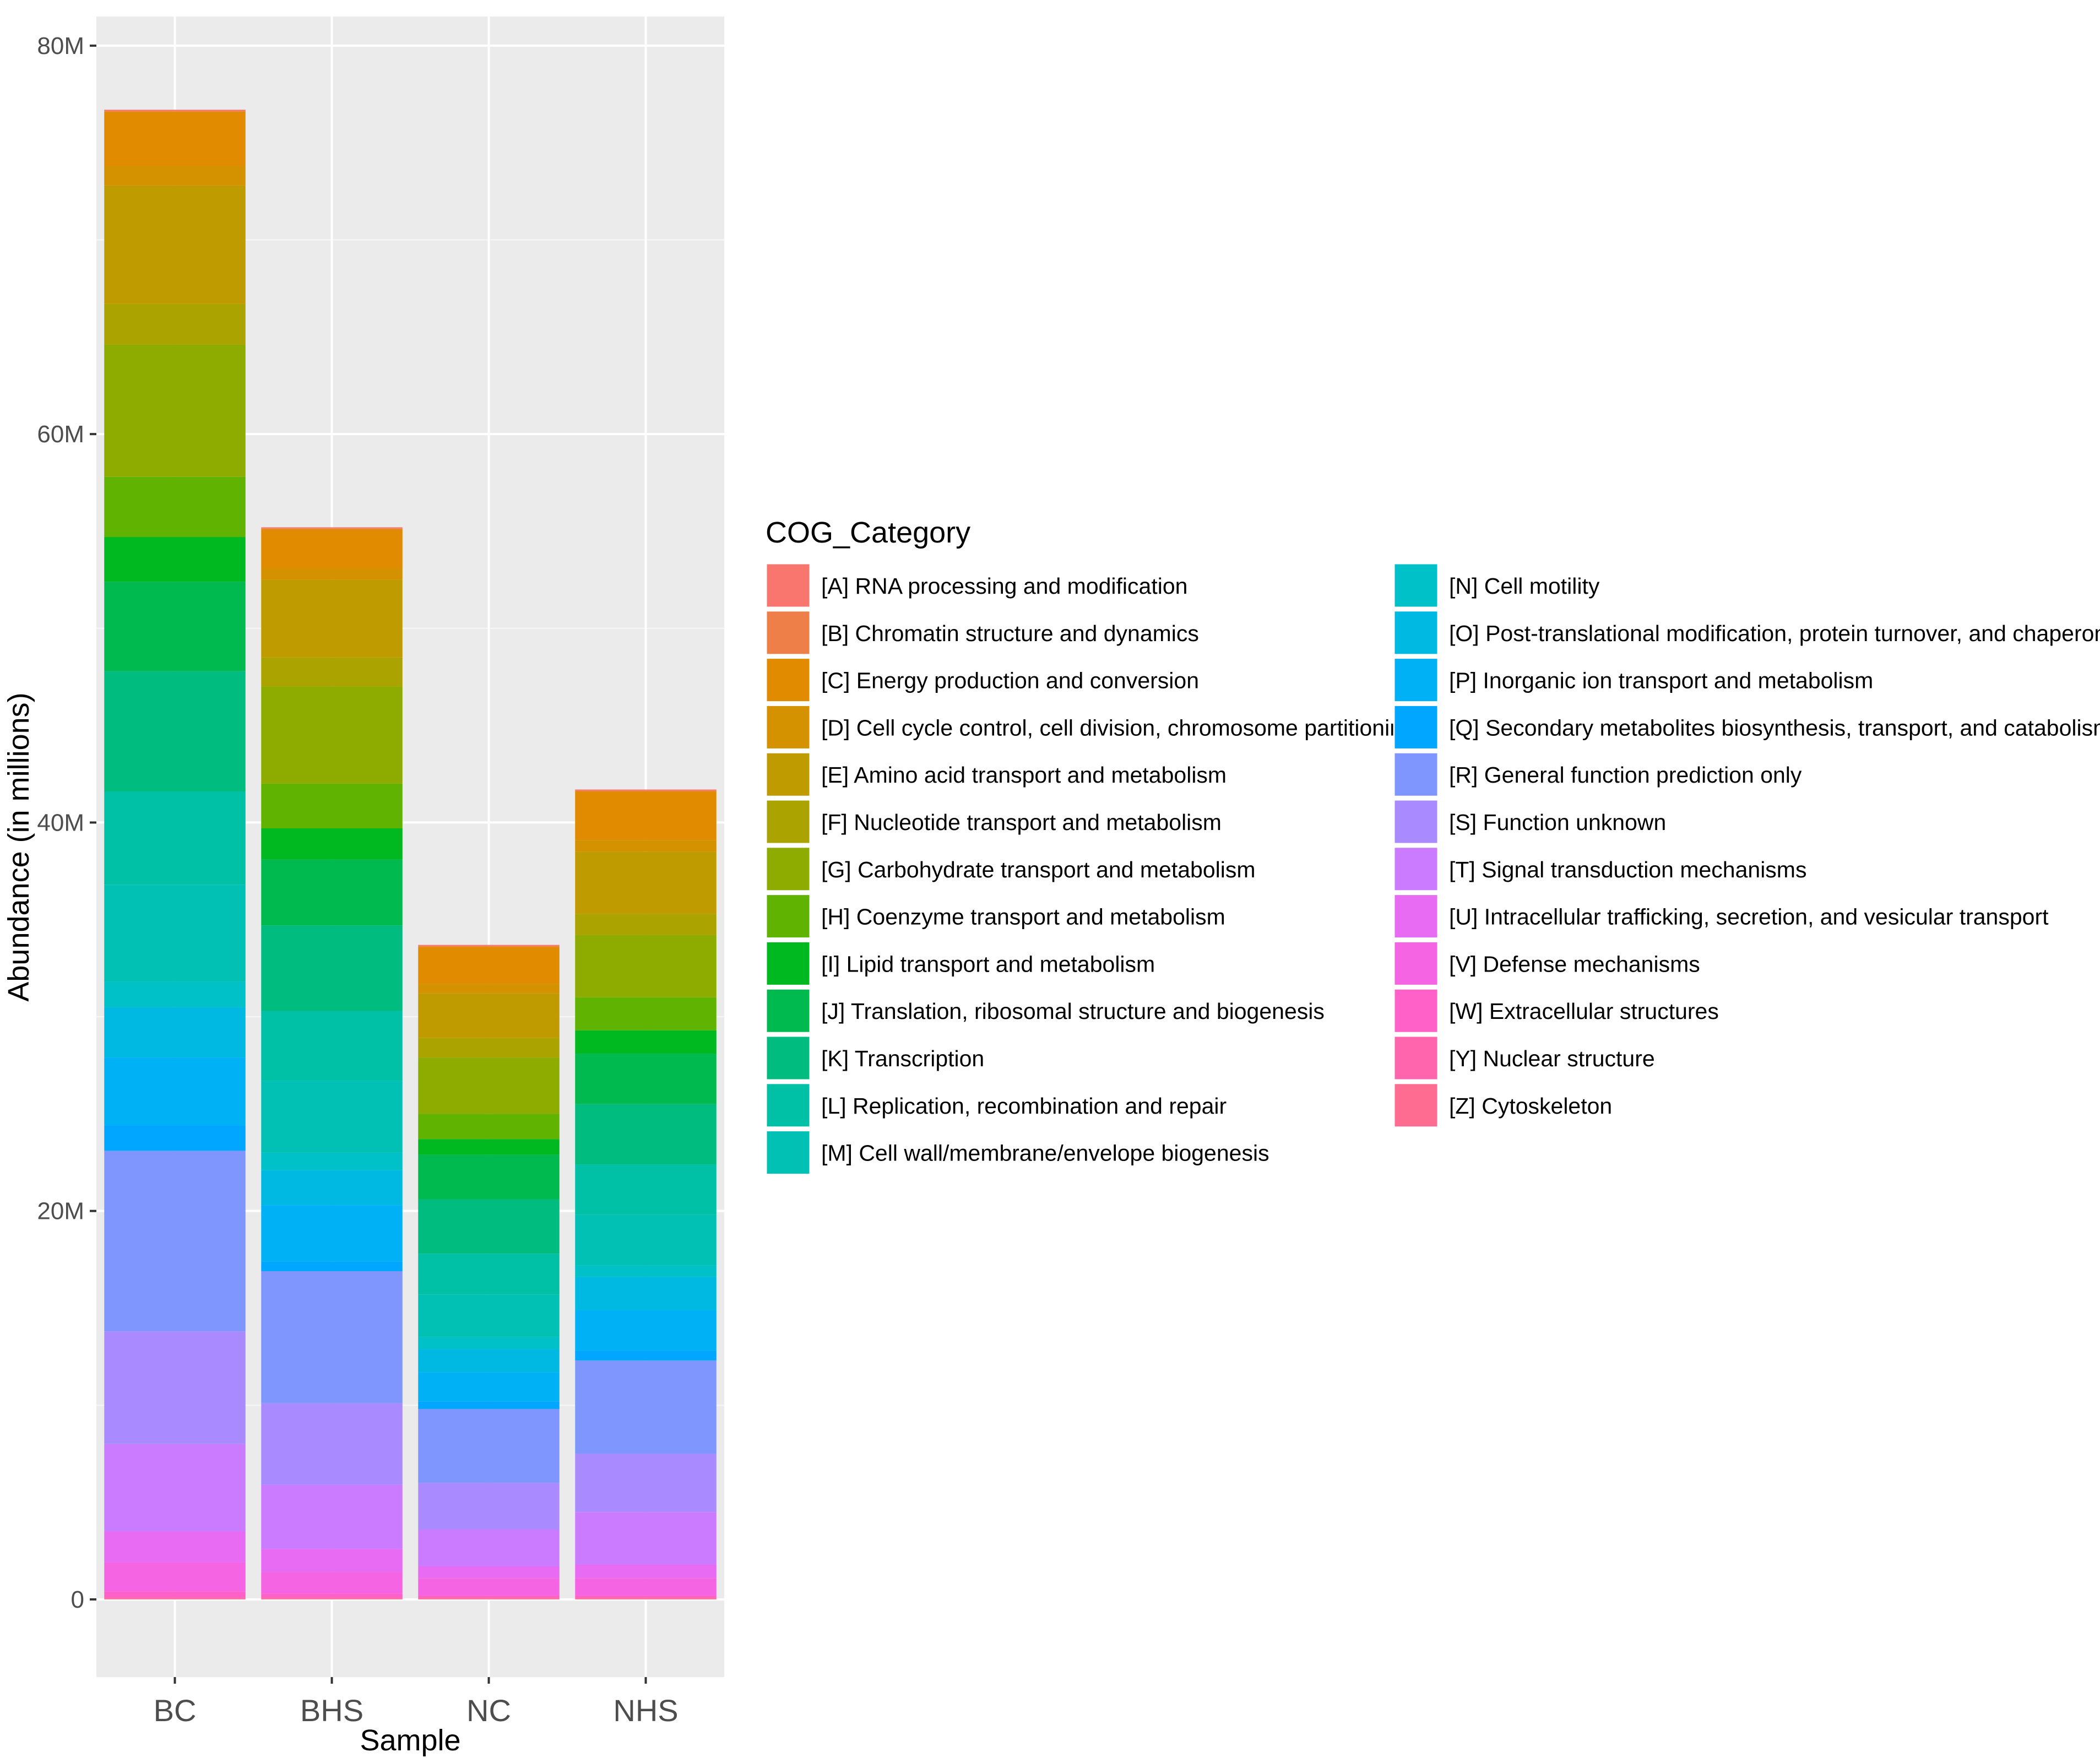 The width and height of the screenshot is (2100, 1763). What do you see at coordinates (60, 823) in the screenshot?
I see `y-tick-label: 40M` at bounding box center [60, 823].